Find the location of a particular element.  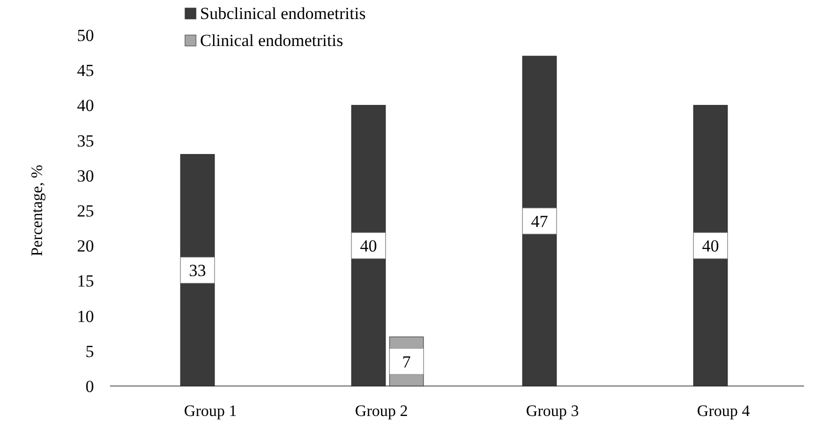

legend-label: Clinical endometritis is located at coordinates (272, 40).